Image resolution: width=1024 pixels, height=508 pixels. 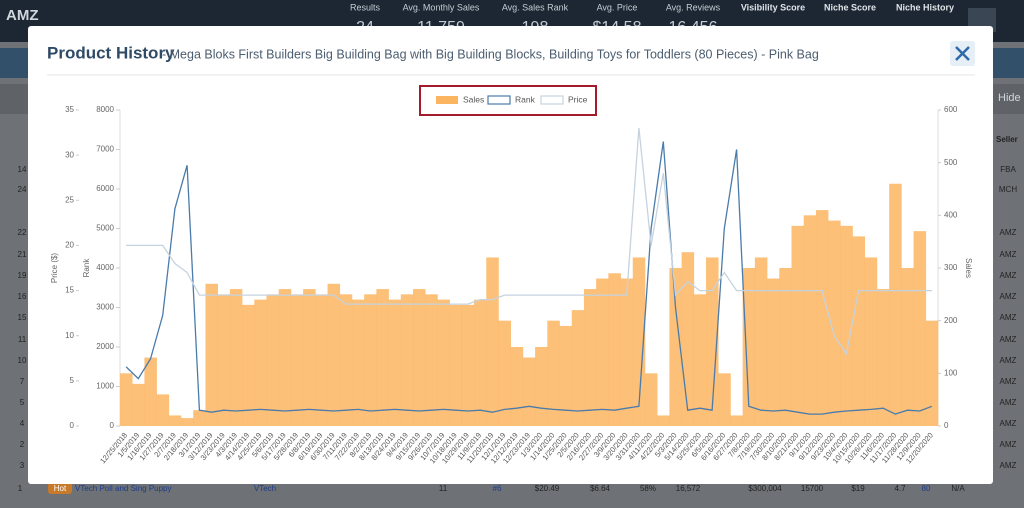 I want to click on legend-label: Price, so click(x=578, y=99).